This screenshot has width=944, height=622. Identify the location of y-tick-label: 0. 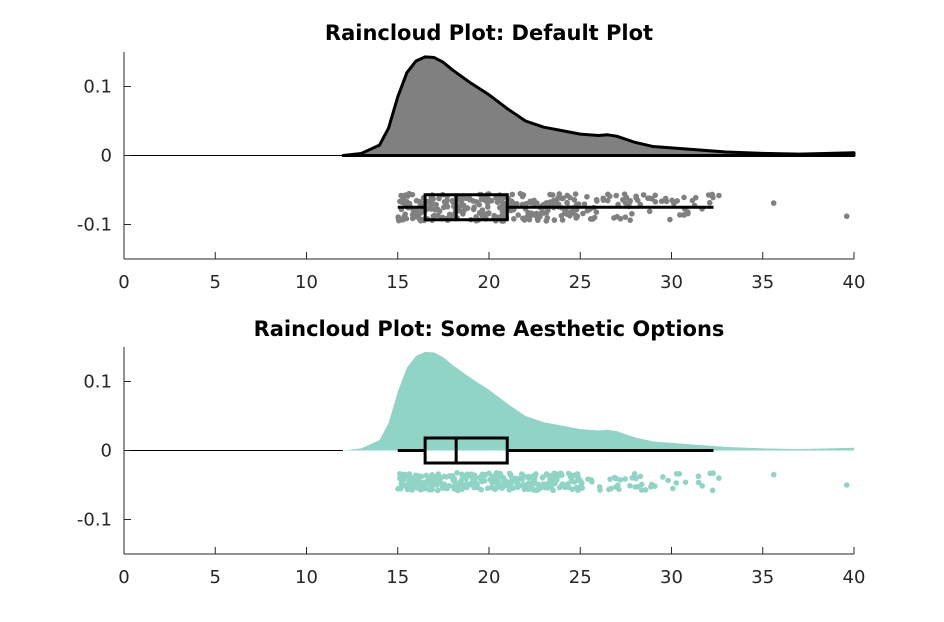
(106, 156).